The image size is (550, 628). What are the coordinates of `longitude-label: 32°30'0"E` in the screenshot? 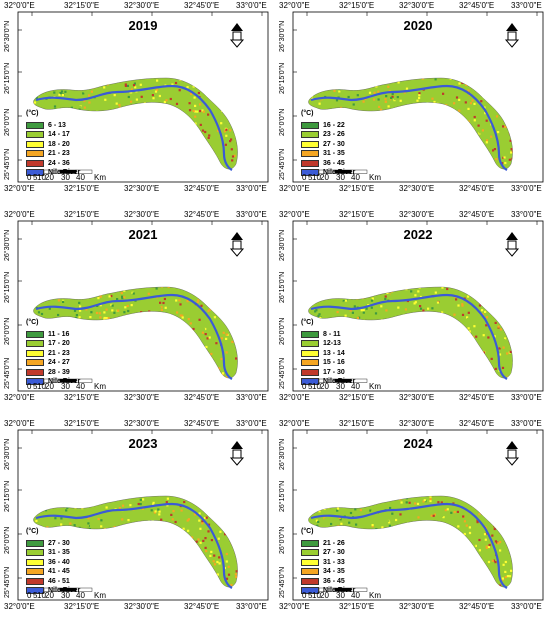 It's located at (417, 214).